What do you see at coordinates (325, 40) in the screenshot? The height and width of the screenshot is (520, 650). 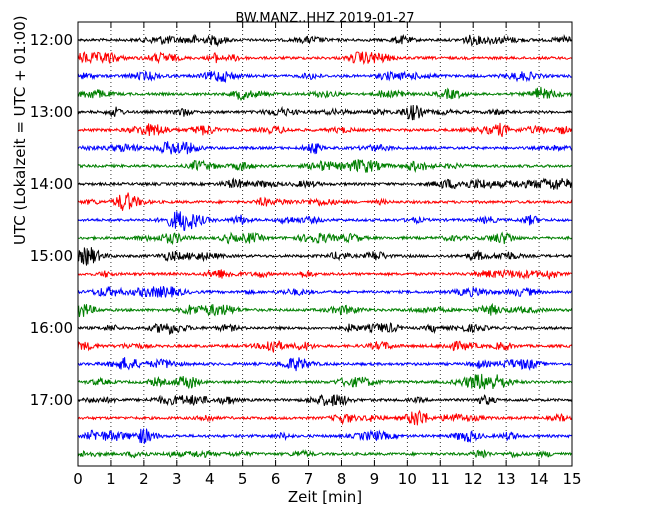 I see `seismic-trace-12:00` at bounding box center [325, 40].